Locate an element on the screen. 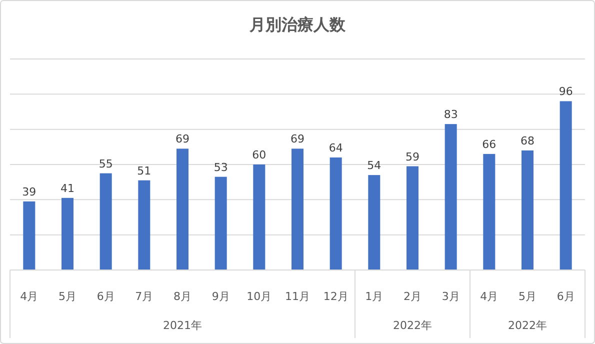 Image resolution: width=595 pixels, height=344 pixels. data-label: 41 is located at coordinates (67, 188).